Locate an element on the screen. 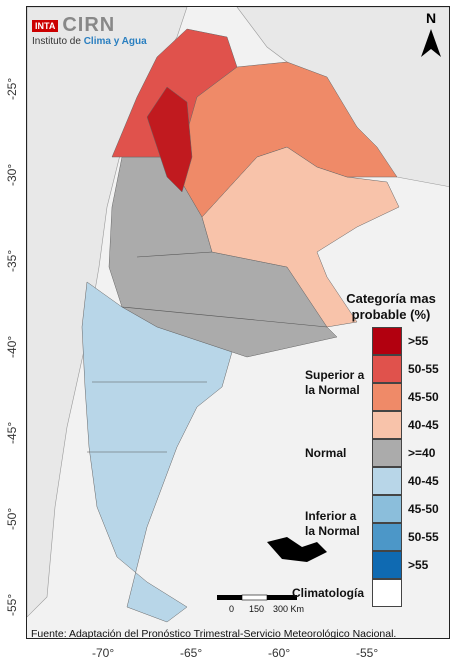 This screenshot has width=457, height=662. malvinas-islands is located at coordinates (297, 549).